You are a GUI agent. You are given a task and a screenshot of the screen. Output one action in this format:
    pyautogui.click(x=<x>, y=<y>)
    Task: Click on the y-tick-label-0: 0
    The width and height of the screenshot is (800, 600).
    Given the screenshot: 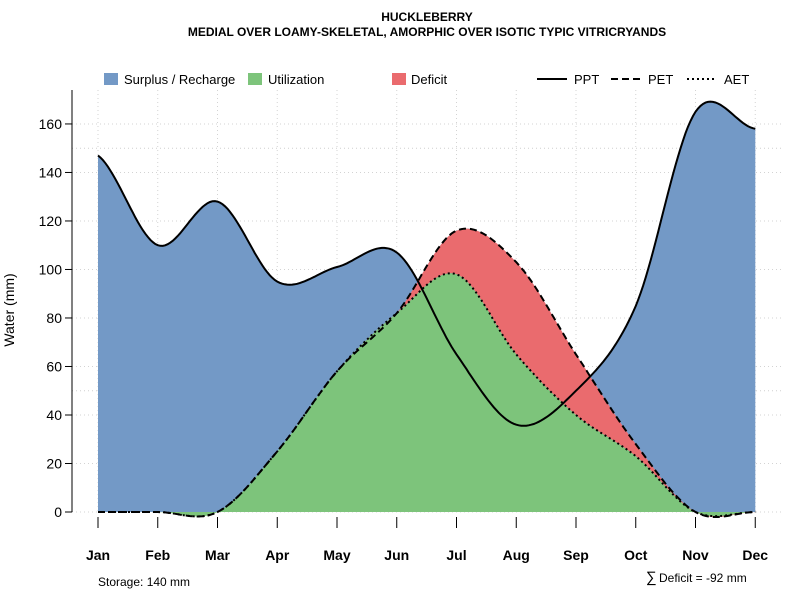 What is the action you would take?
    pyautogui.click(x=58, y=512)
    